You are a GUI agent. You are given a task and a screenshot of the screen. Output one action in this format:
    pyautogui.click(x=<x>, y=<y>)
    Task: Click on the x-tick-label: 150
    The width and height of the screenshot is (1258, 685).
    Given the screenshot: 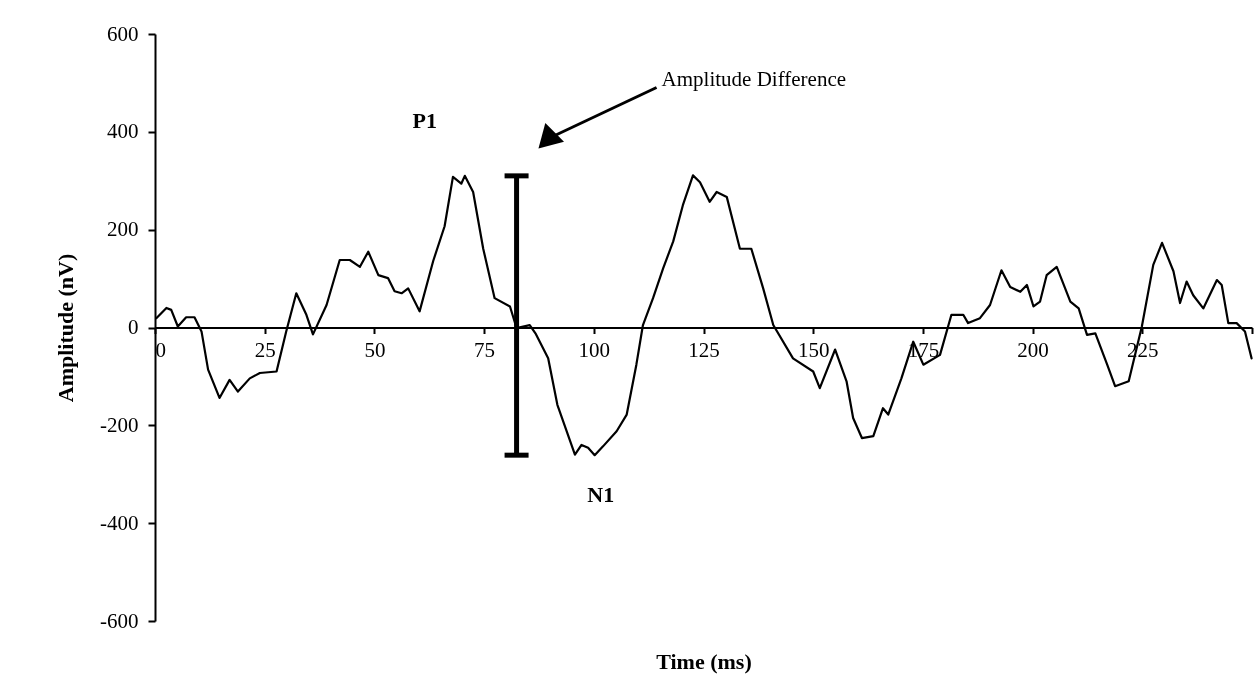 What is the action you would take?
    pyautogui.click(x=813, y=350)
    